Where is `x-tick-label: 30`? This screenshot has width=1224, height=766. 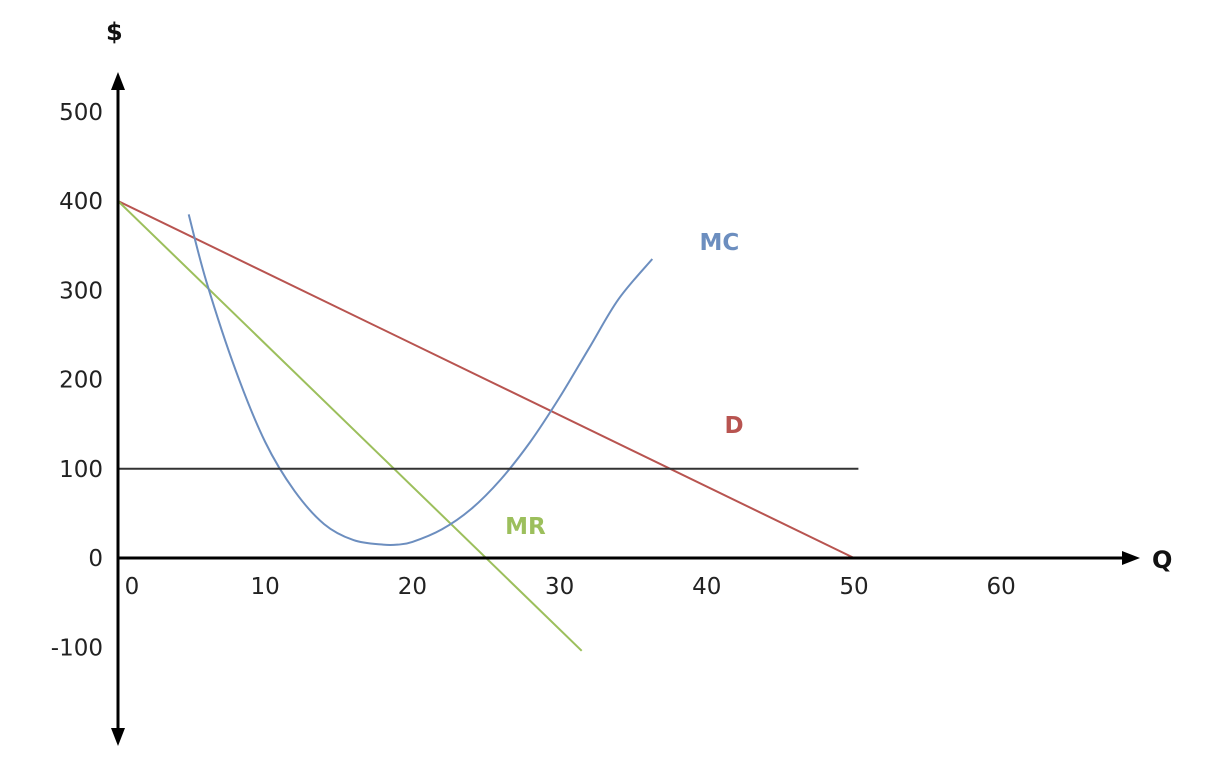
x-tick-label: 30 is located at coordinates (559, 587).